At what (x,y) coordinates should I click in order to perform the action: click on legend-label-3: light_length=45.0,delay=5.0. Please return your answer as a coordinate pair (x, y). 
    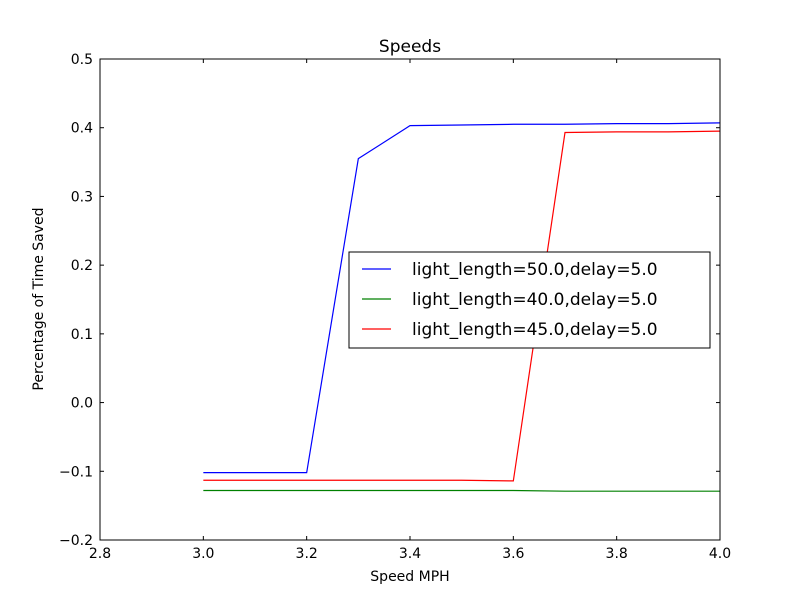
    Looking at the image, I should click on (535, 330).